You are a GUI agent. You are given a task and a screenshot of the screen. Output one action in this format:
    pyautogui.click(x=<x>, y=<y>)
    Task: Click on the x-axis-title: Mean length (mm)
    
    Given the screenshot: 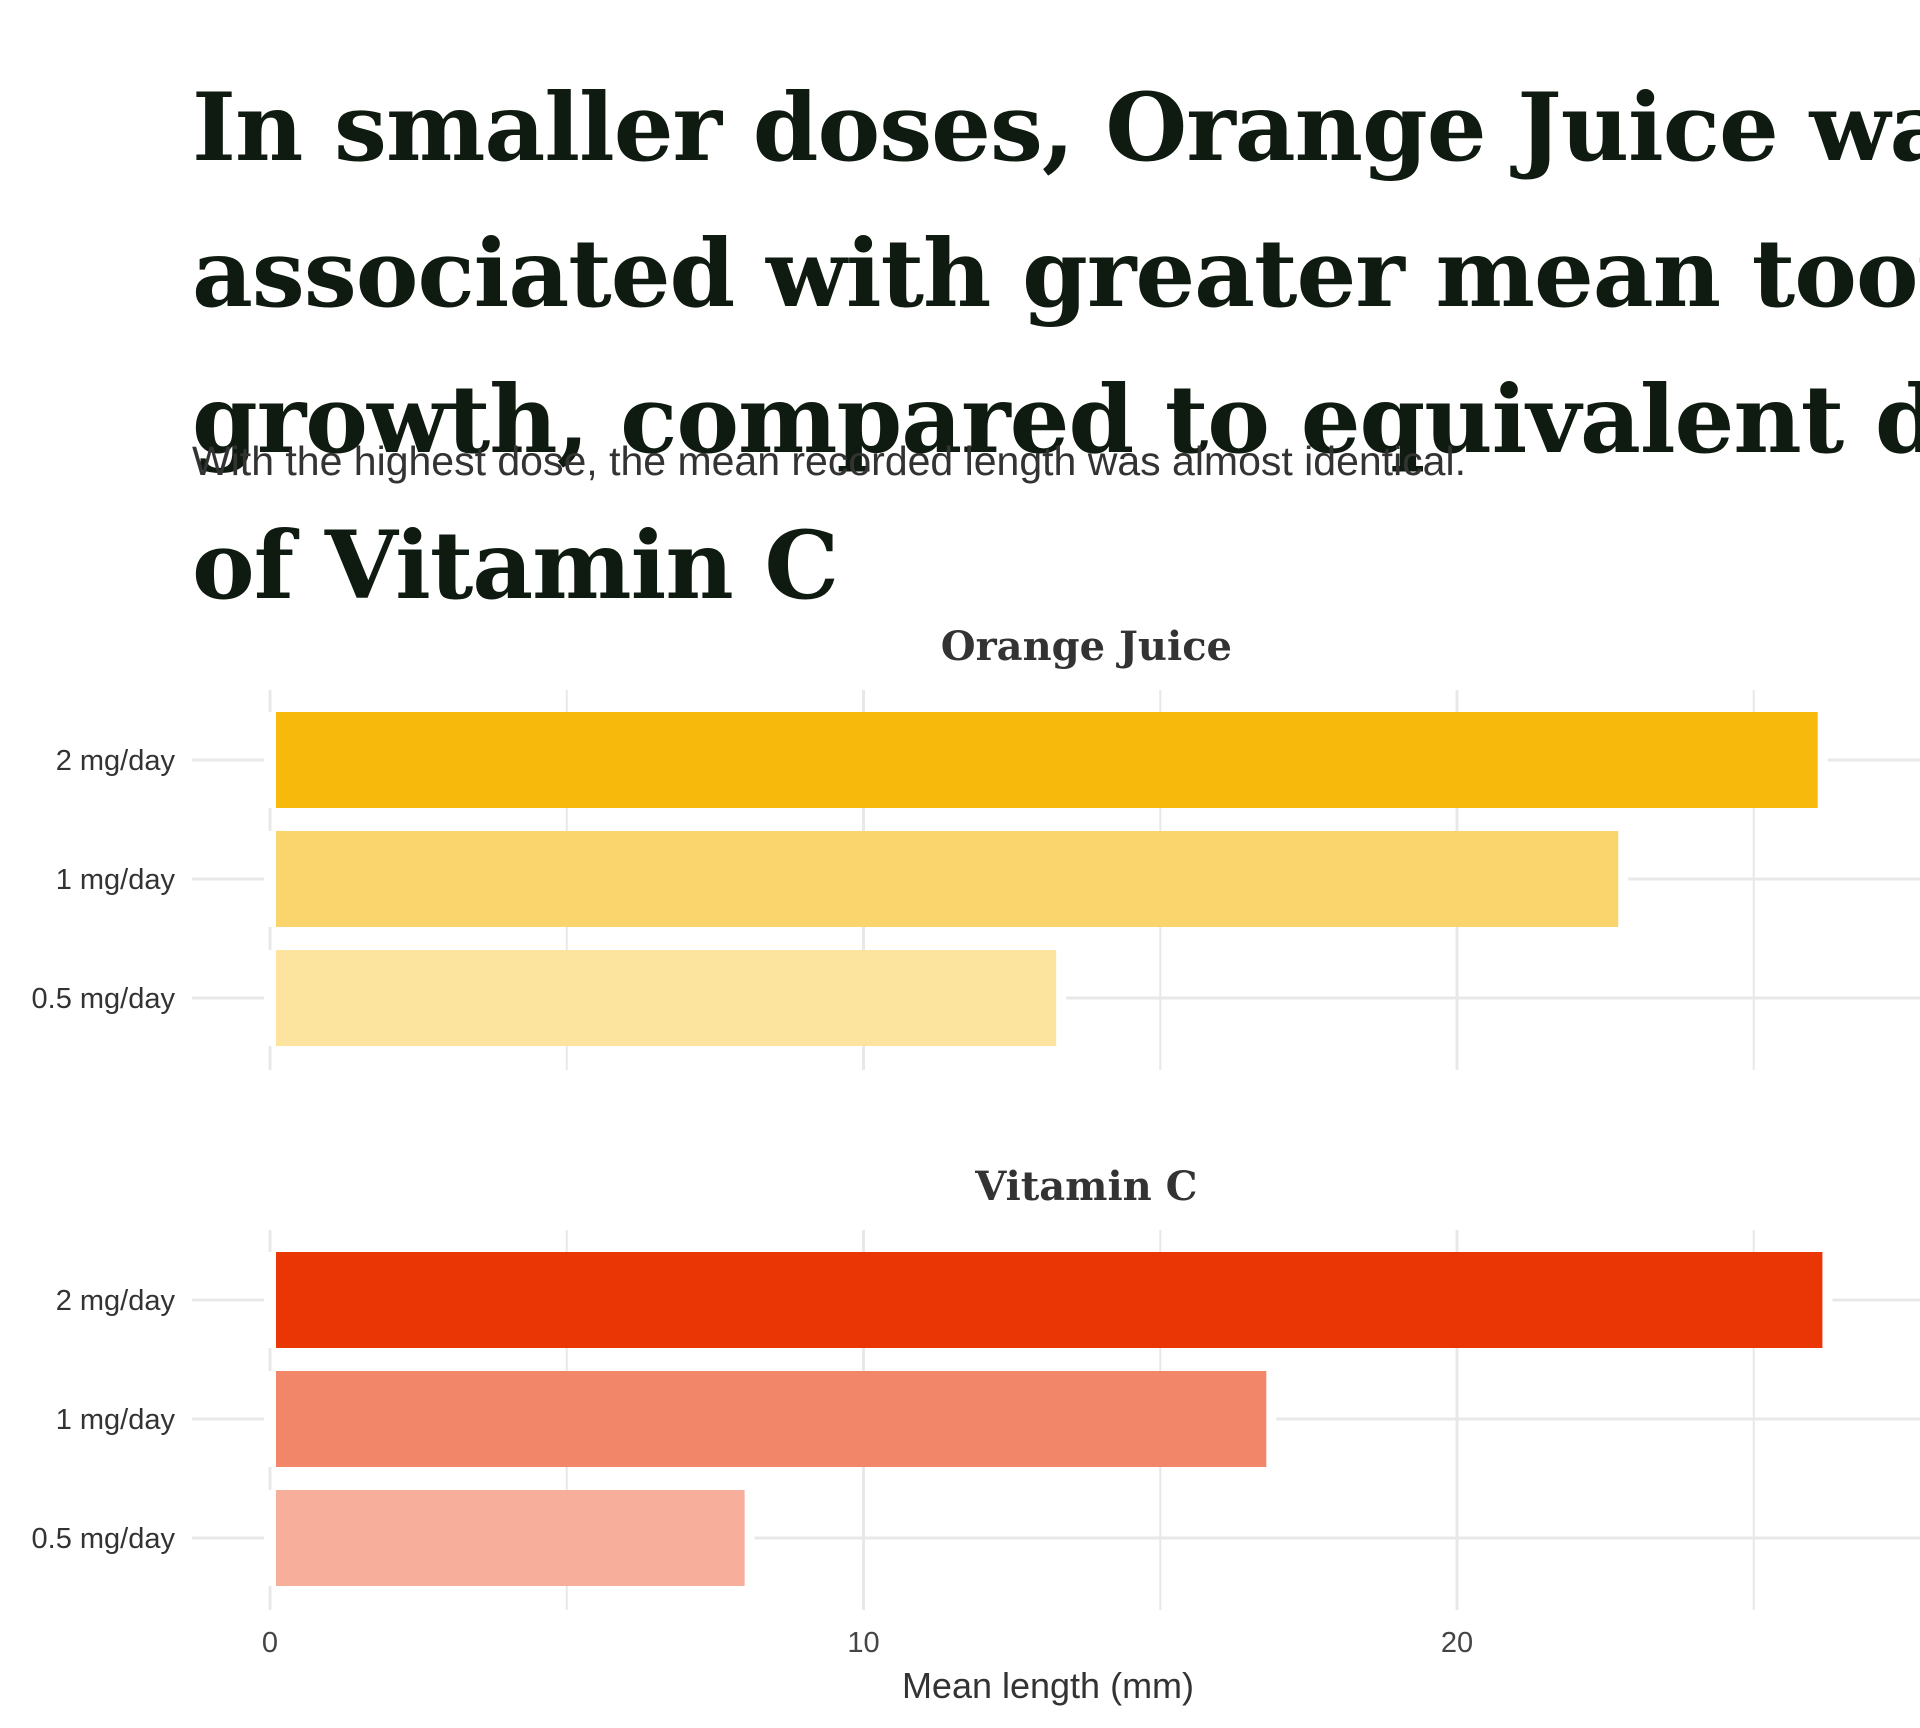 What is the action you would take?
    pyautogui.click(x=1048, y=1685)
    